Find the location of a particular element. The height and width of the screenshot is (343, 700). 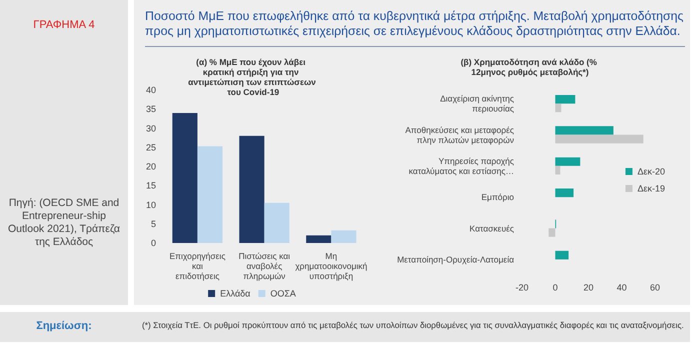

text: Ποσοστό ΜμΕ που επωφελήθηκε από τα κυβερνητικά μέτρα στήριξης. Μεταβολή χρηματοδότησης προς μη χρηματοπιστωτικές επιχειρήσεις σε επιλεγμένους κλάδους δραστηριότητας στην Ελλάδα. is located at coordinates (415, 24).